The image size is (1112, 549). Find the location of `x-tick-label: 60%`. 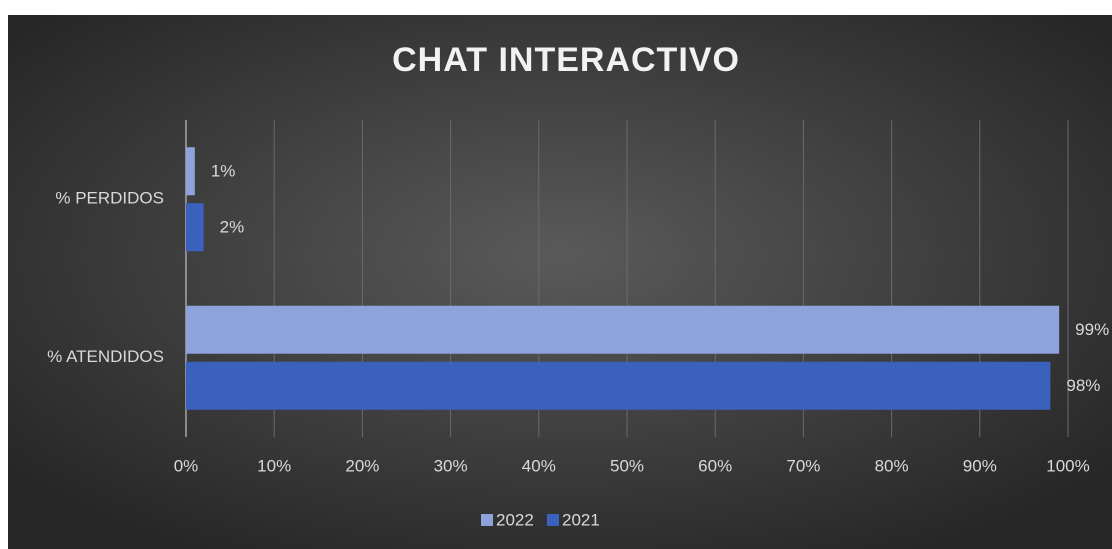

x-tick-label: 60% is located at coordinates (715, 465).